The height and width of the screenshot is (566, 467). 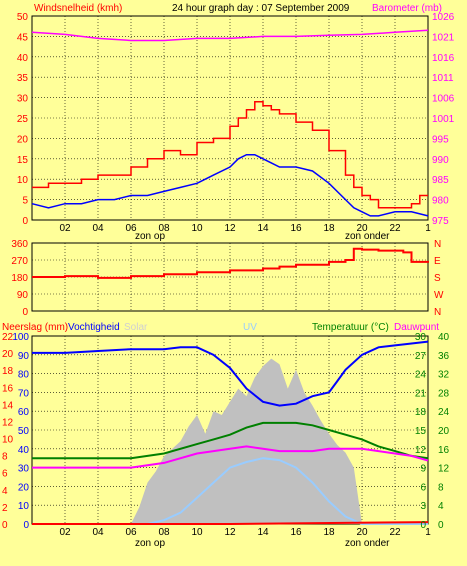 What do you see at coordinates (20, 337) in the screenshot?
I see `humidity-y-tick-label: 100` at bounding box center [20, 337].